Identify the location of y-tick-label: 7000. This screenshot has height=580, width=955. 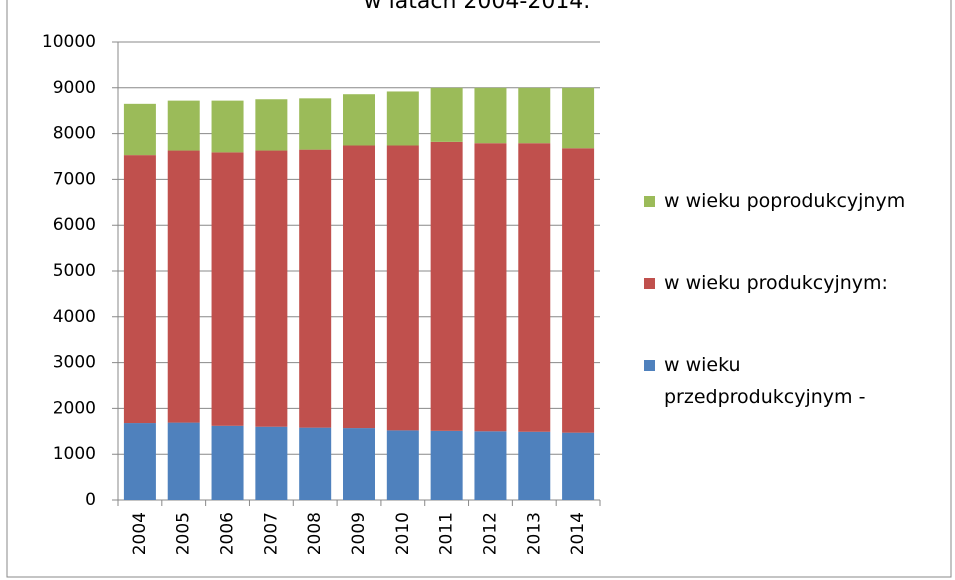
(74, 179).